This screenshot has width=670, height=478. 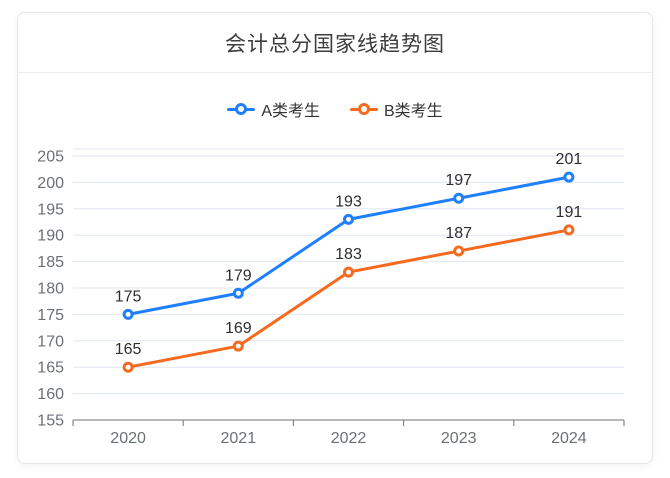 I want to click on point-label: 201, so click(x=569, y=159).